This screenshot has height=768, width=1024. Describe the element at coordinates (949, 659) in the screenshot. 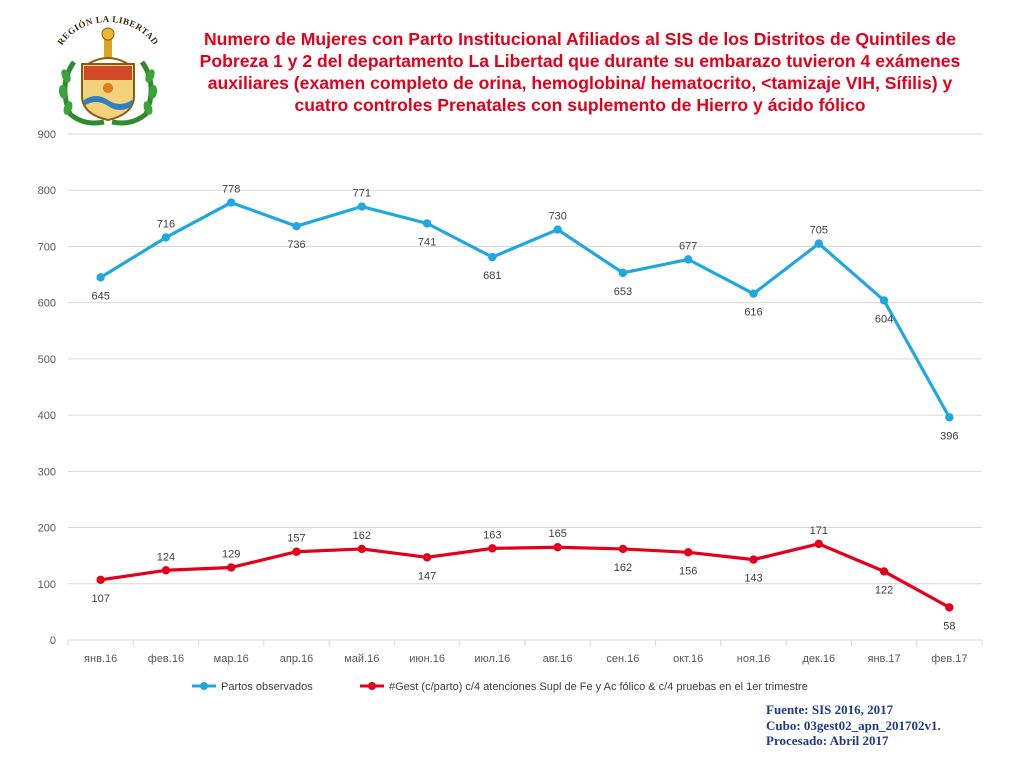

I see `x-tick-label: фев.17` at that location.